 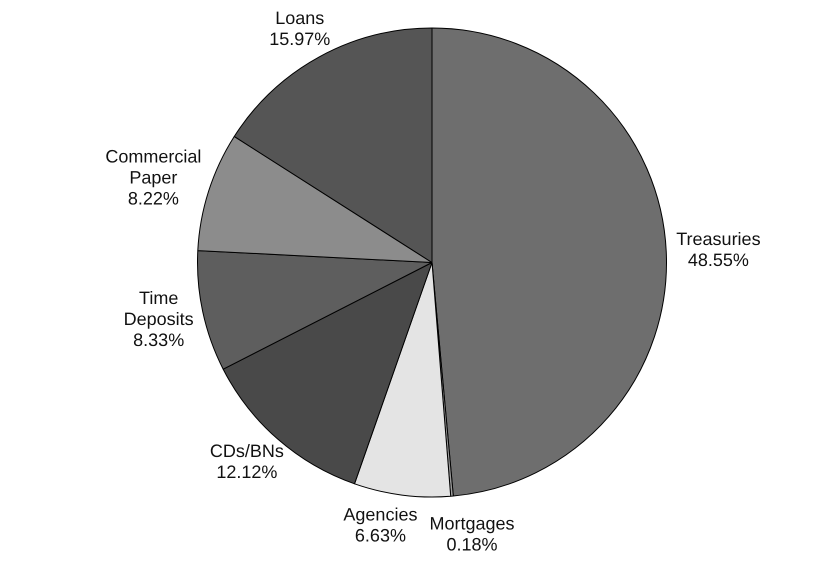 I want to click on slice-label: Treasuries, so click(x=718, y=238).